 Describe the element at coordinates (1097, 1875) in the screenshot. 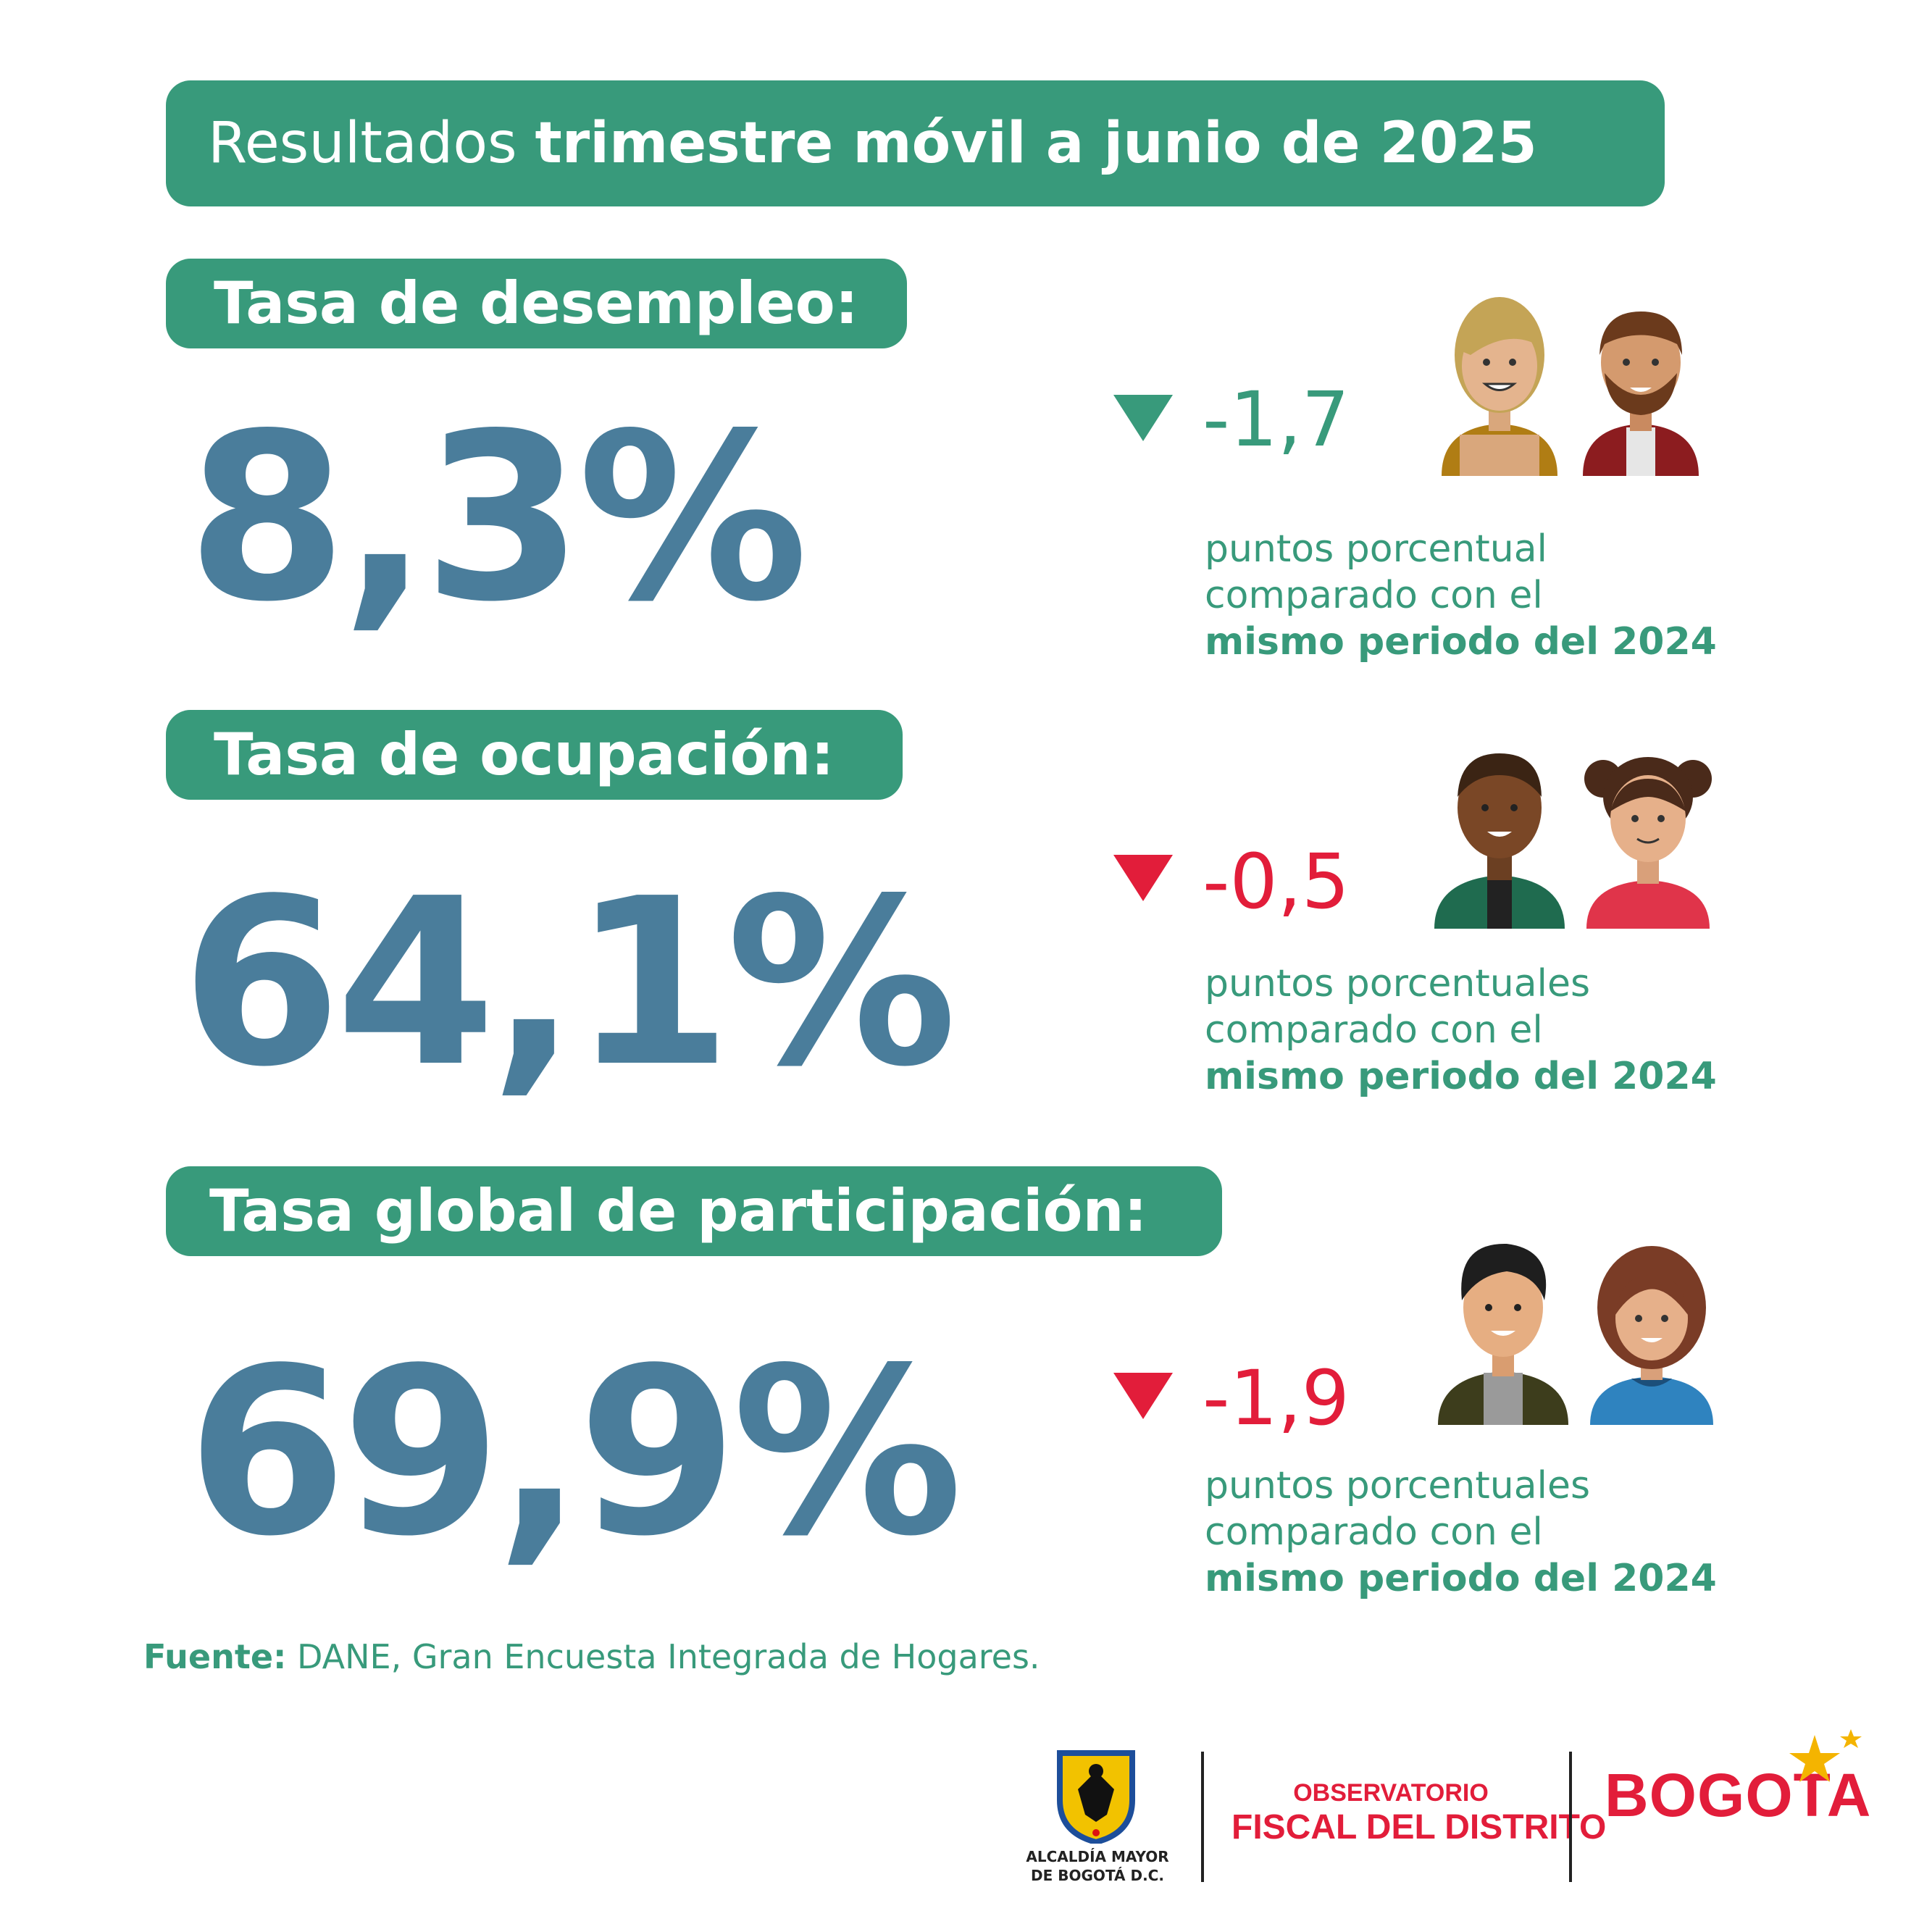

I see `alcaldia-line2: DE BOGOTÁ D.C.` at that location.